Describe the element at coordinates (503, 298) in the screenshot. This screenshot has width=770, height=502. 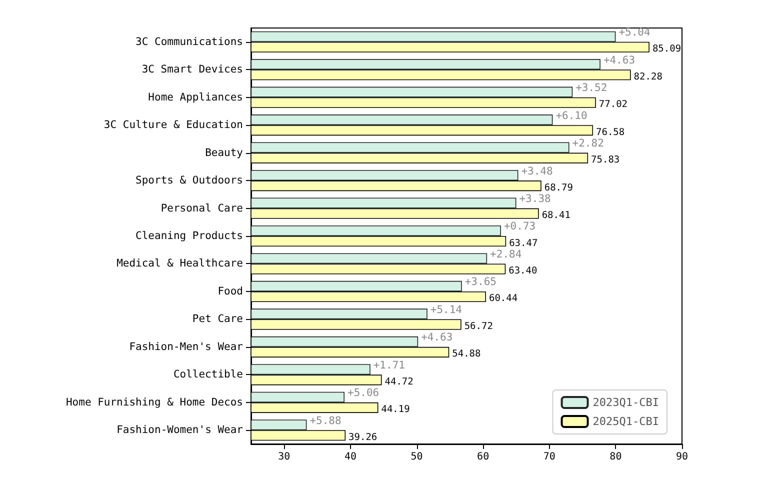
I see `data-label: 60.44` at that location.